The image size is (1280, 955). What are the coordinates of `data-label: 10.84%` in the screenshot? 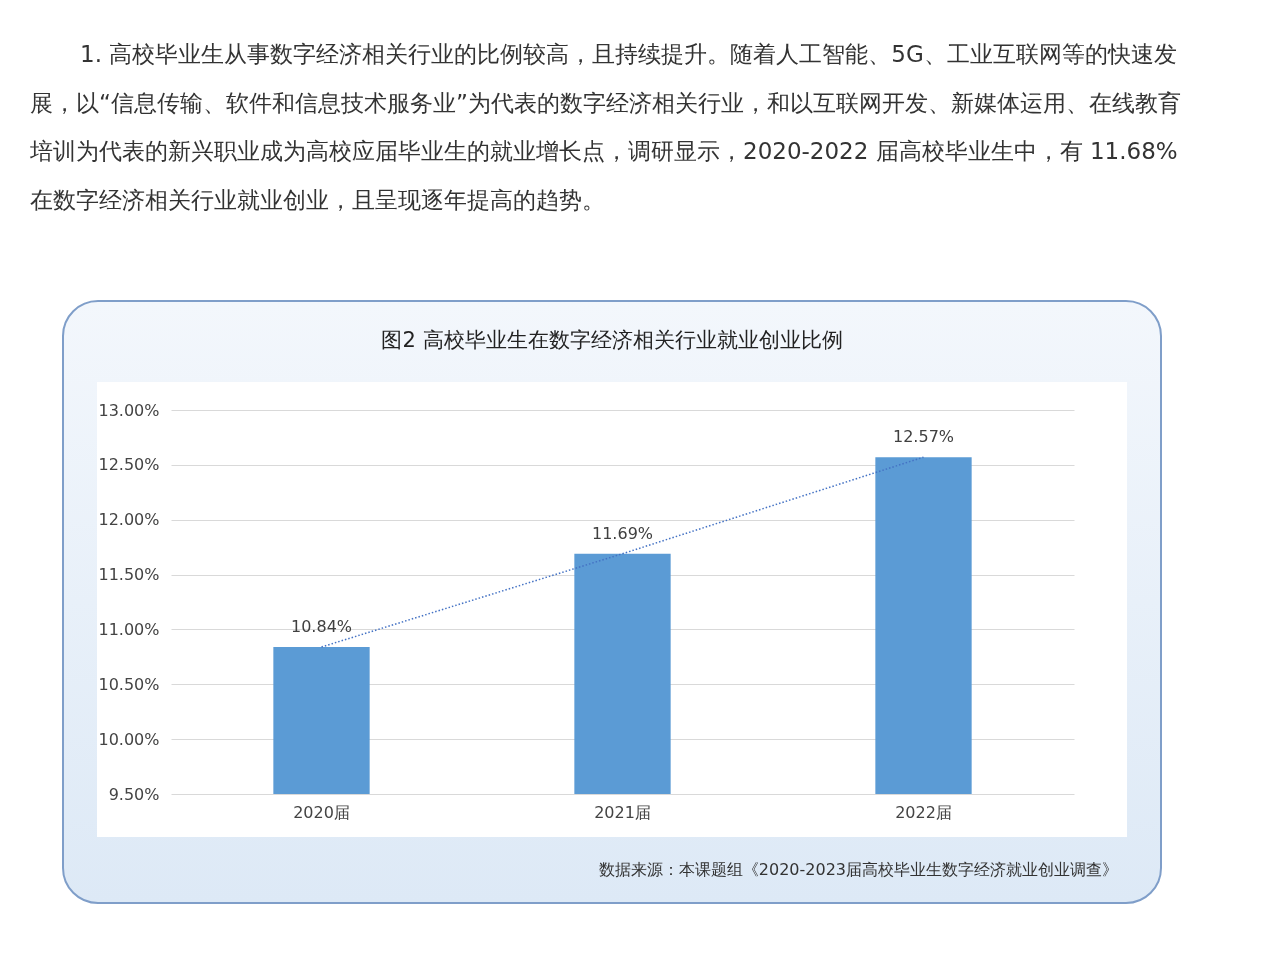 It's located at (321, 626).